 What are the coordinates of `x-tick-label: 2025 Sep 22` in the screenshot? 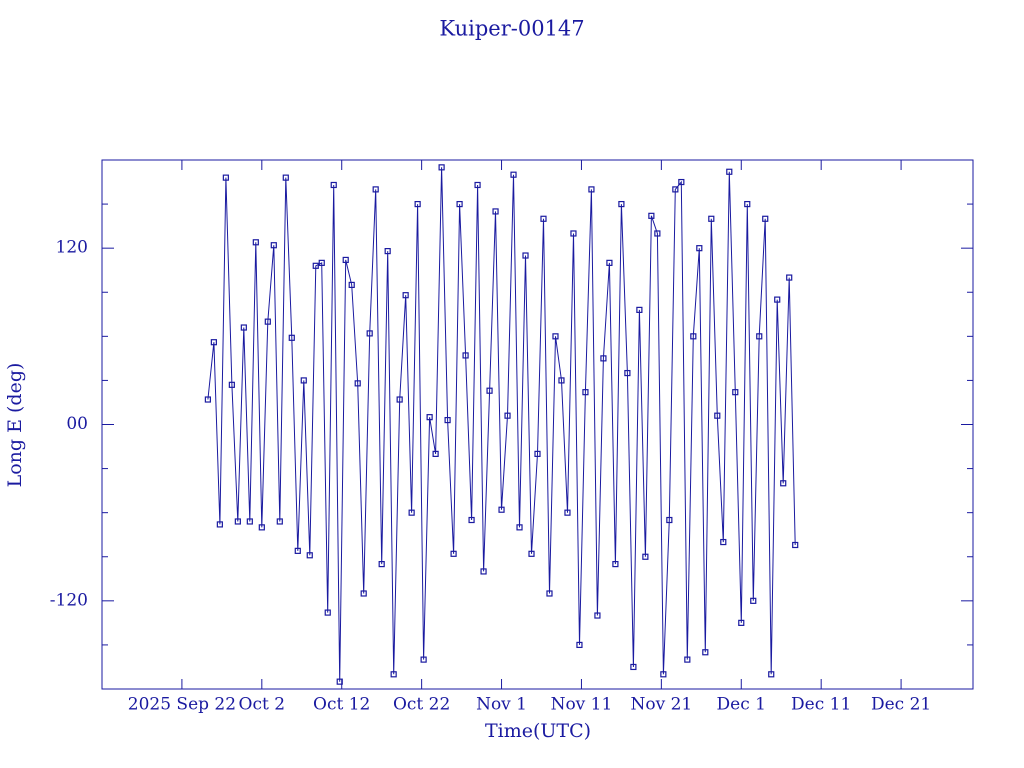 It's located at (182, 705).